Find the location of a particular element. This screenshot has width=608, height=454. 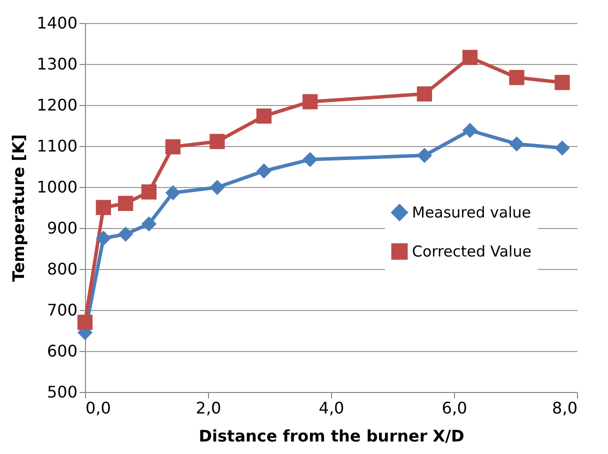

y-tick-label: 1300 is located at coordinates (57, 64).